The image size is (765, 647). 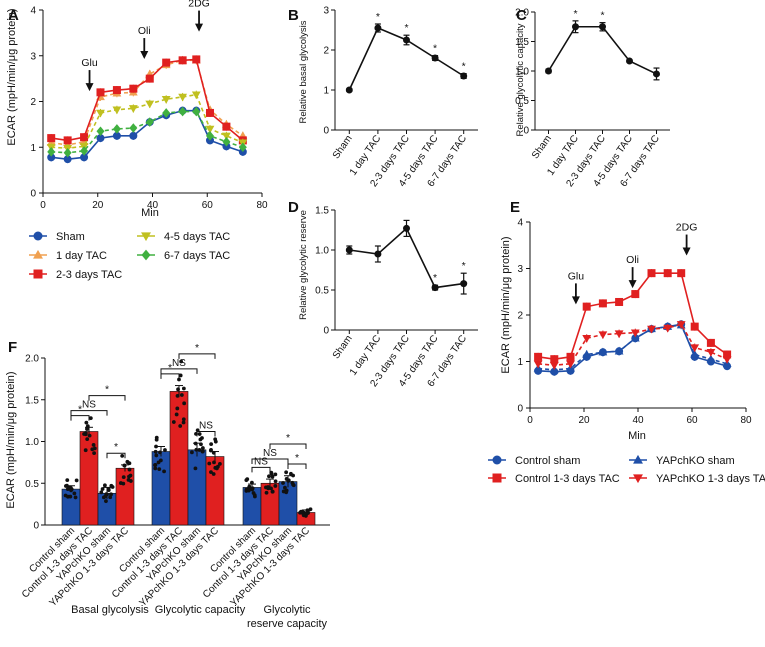 I want to click on legend-a-item: 4-5 days TAC, so click(x=197, y=237).